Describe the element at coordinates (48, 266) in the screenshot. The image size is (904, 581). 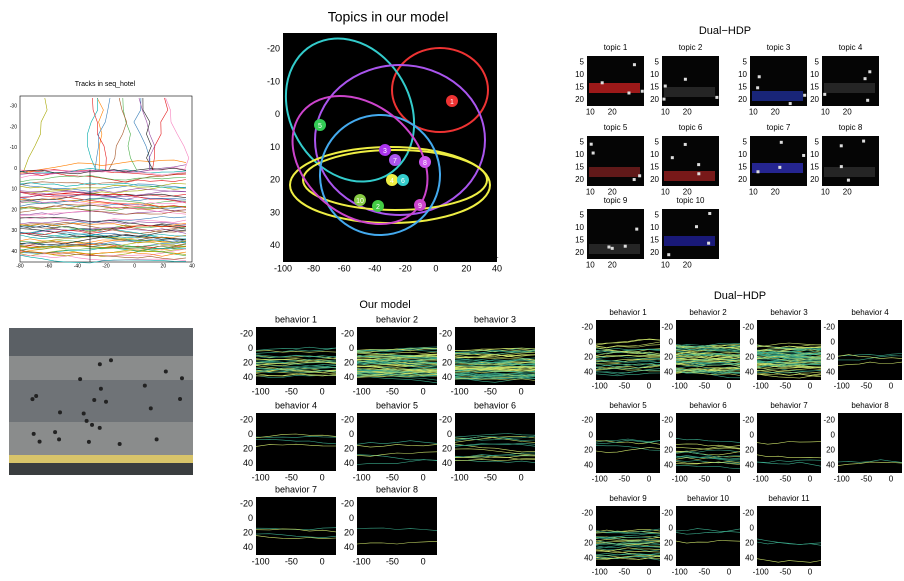
I see `x-tick-label: -60` at that location.